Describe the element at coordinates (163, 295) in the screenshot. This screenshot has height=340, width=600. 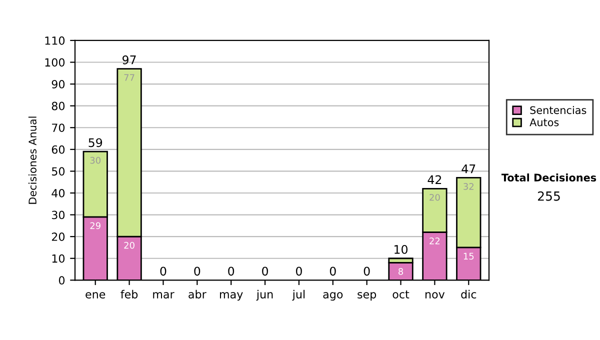
I see `x-tick-label: mar` at that location.